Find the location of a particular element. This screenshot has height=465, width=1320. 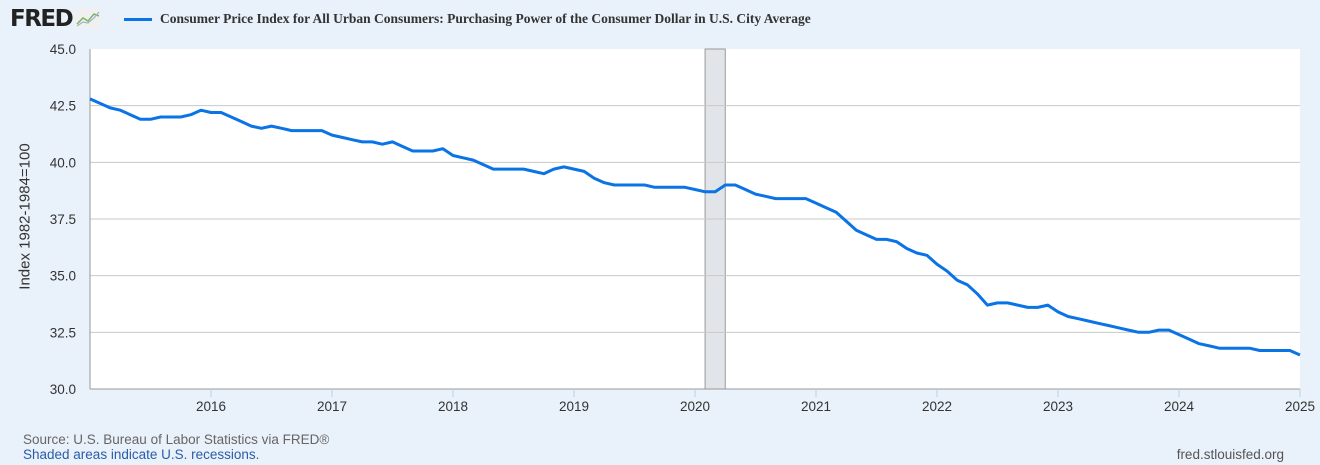

fred-logo: FRED is located at coordinates (56, 19).